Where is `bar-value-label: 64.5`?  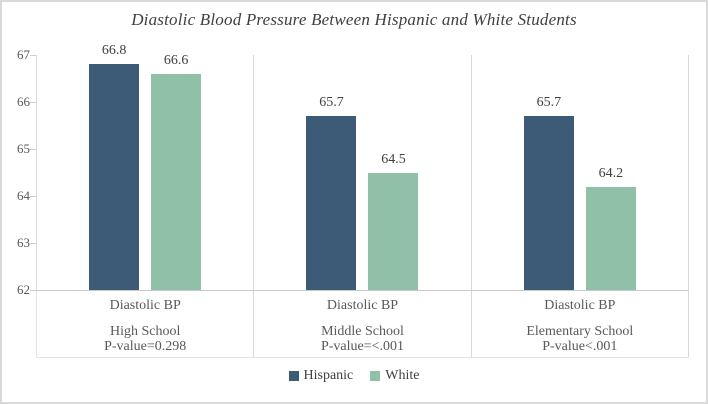
bar-value-label: 64.5 is located at coordinates (393, 159).